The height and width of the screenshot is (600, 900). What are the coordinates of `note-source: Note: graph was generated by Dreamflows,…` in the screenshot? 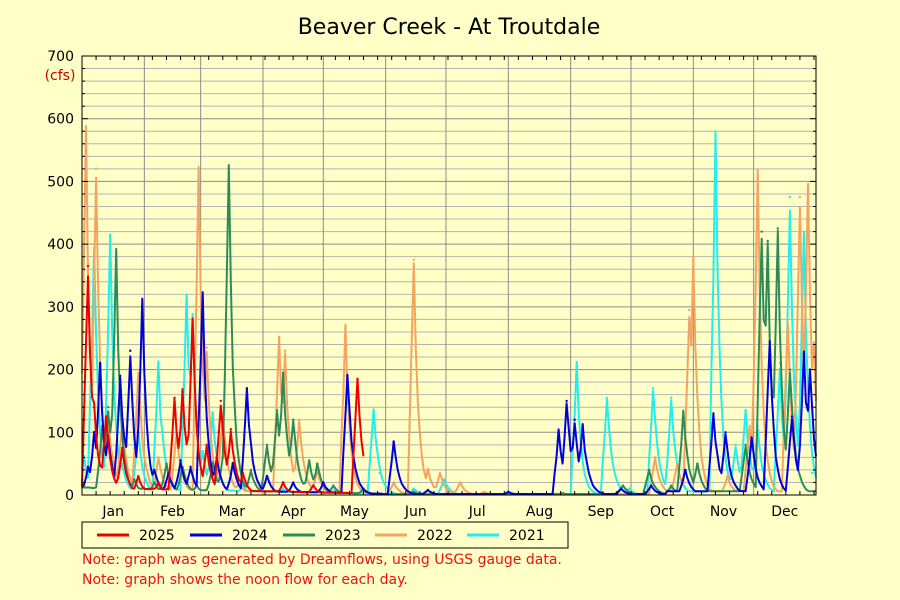 It's located at (322, 560).